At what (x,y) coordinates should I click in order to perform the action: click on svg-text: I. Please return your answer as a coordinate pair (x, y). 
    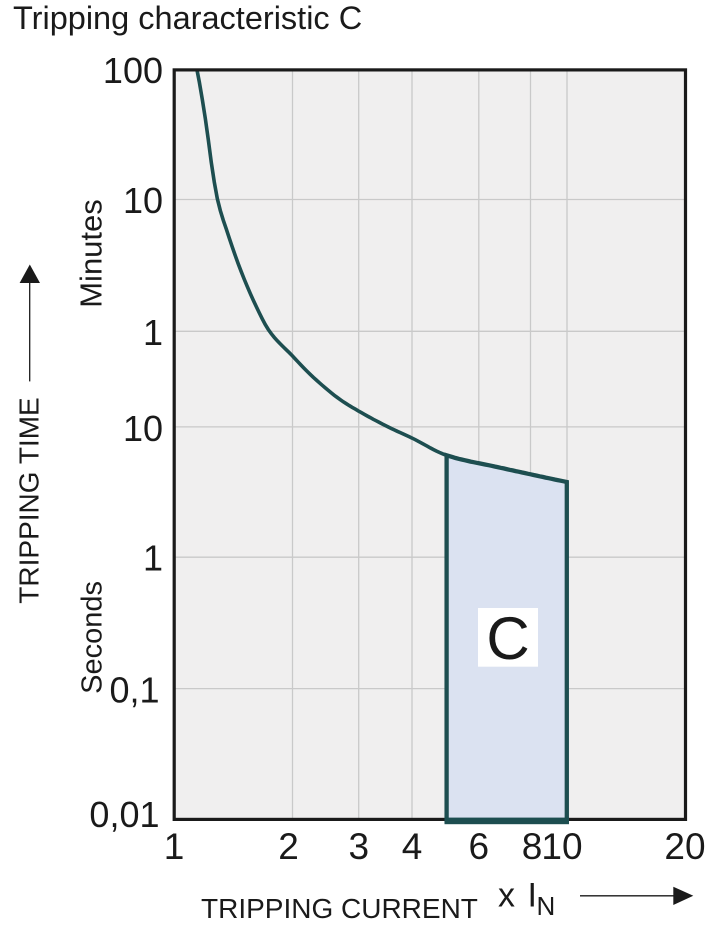
    Looking at the image, I should click on (532, 896).